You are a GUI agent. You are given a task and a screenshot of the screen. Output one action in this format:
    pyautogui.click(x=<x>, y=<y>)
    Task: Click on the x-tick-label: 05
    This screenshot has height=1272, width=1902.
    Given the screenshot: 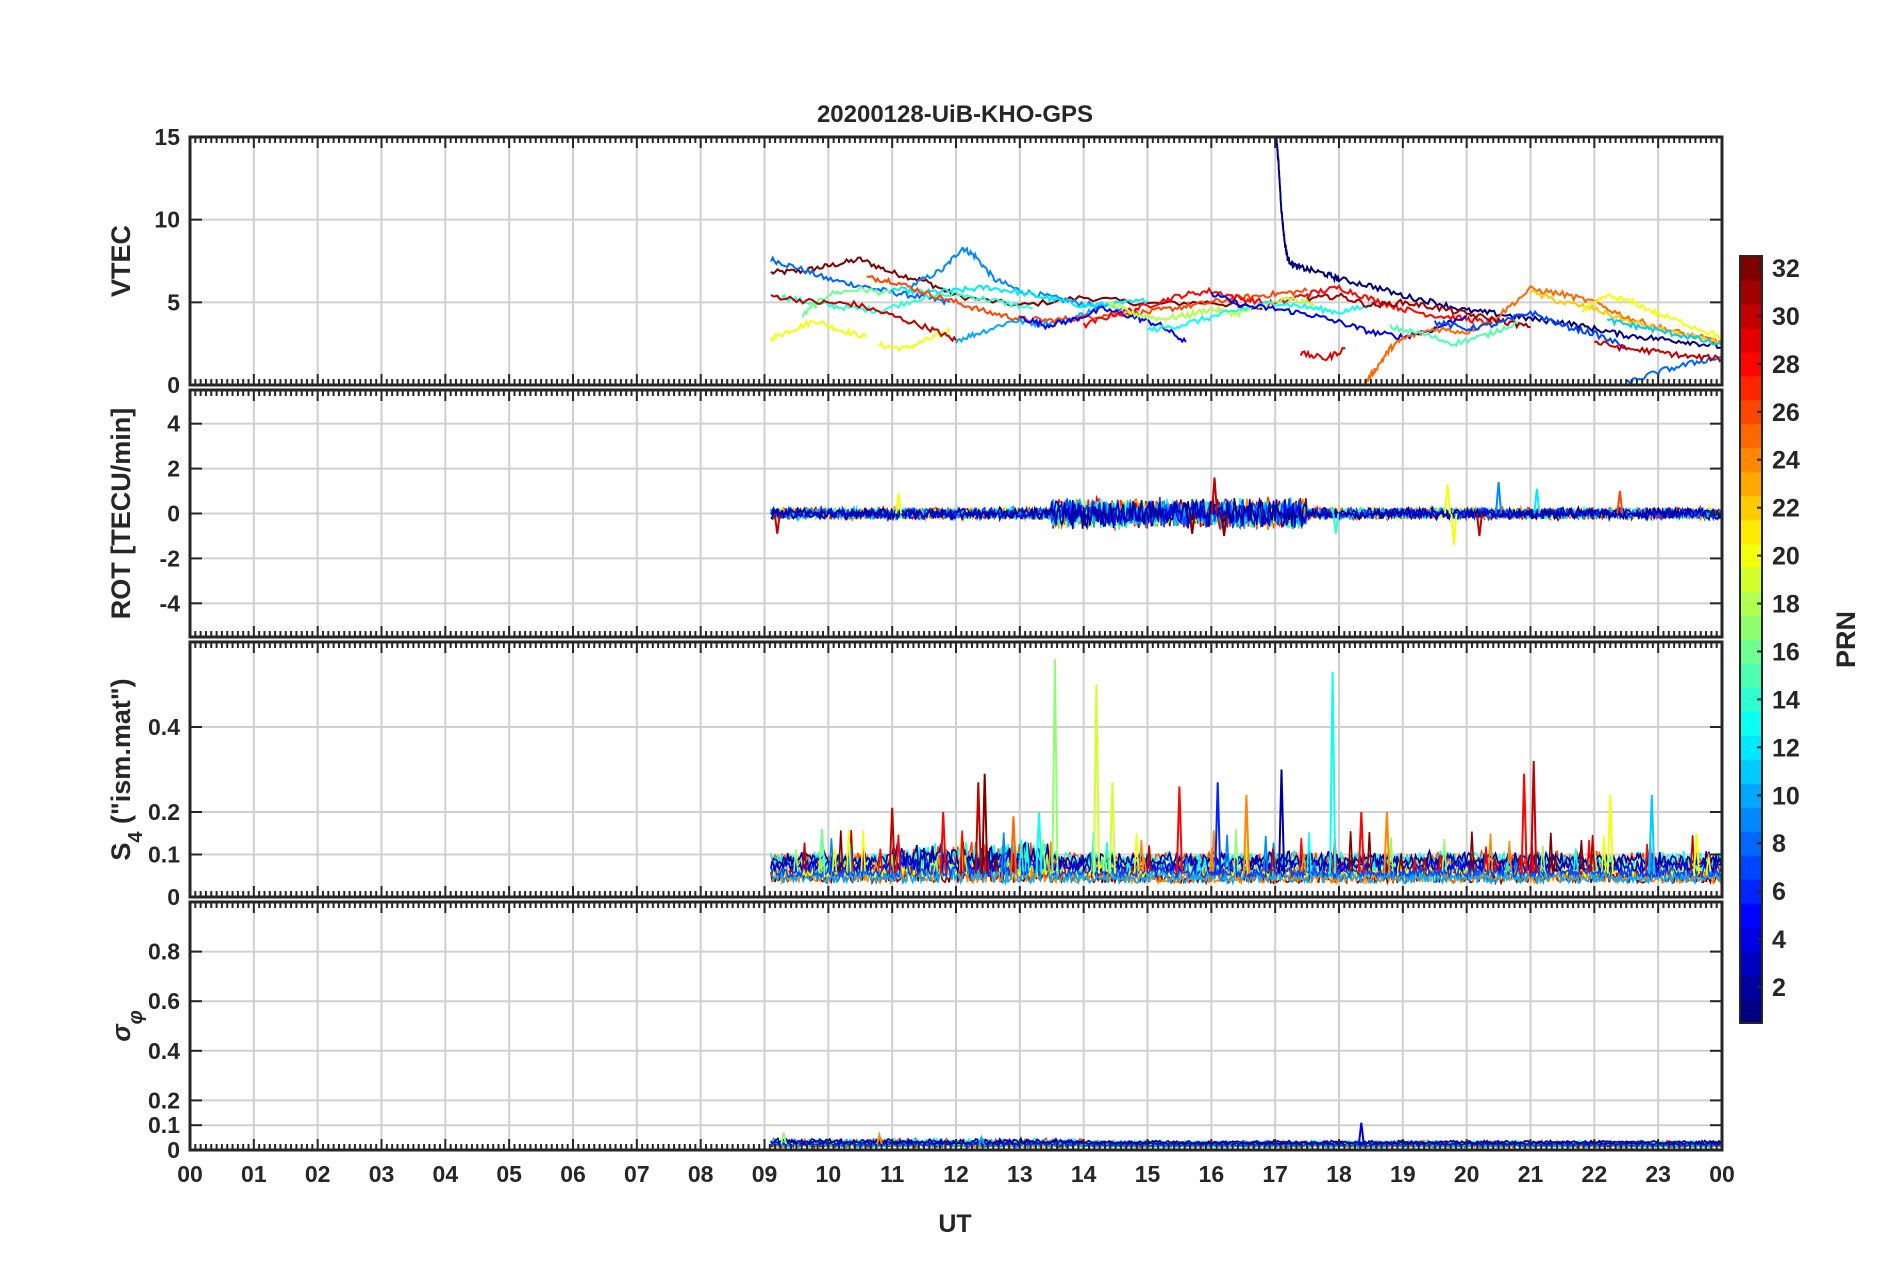 What is the action you would take?
    pyautogui.click(x=509, y=1174)
    